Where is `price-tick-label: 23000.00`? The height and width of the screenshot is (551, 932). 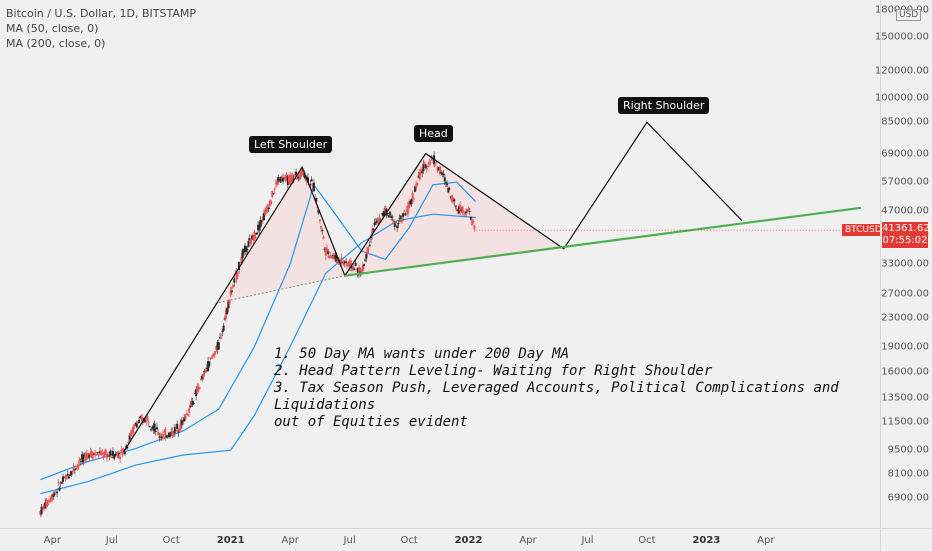
price-tick-label: 23000.00 is located at coordinates (905, 318).